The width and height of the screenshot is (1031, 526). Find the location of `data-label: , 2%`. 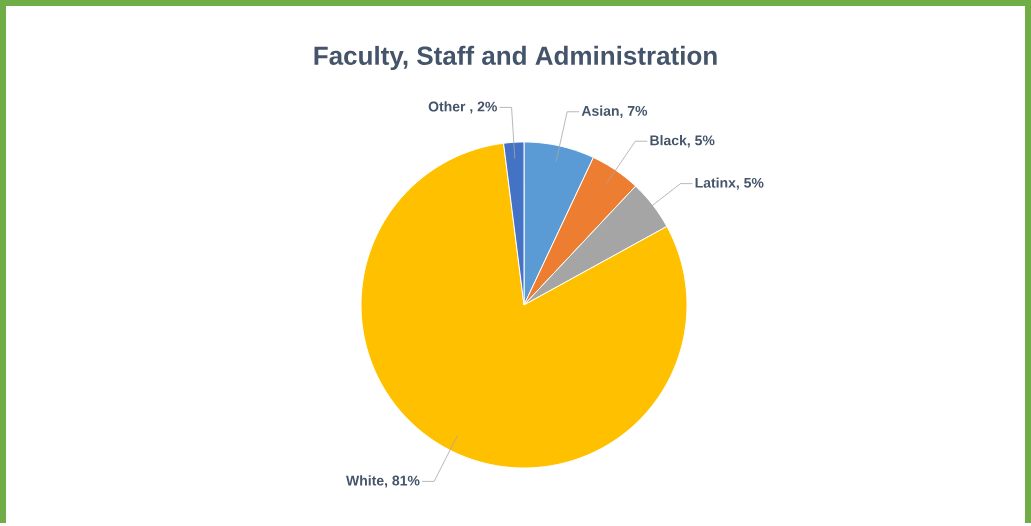

data-label: , 2% is located at coordinates (483, 107).